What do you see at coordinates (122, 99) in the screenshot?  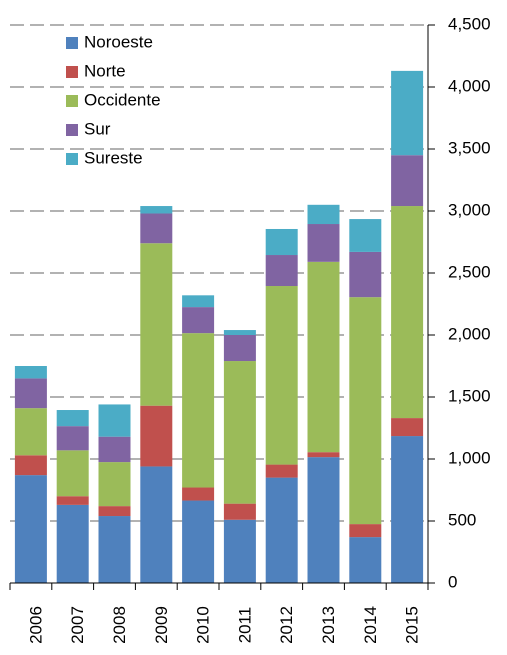 I see `legend-label: Occidente` at bounding box center [122, 99].